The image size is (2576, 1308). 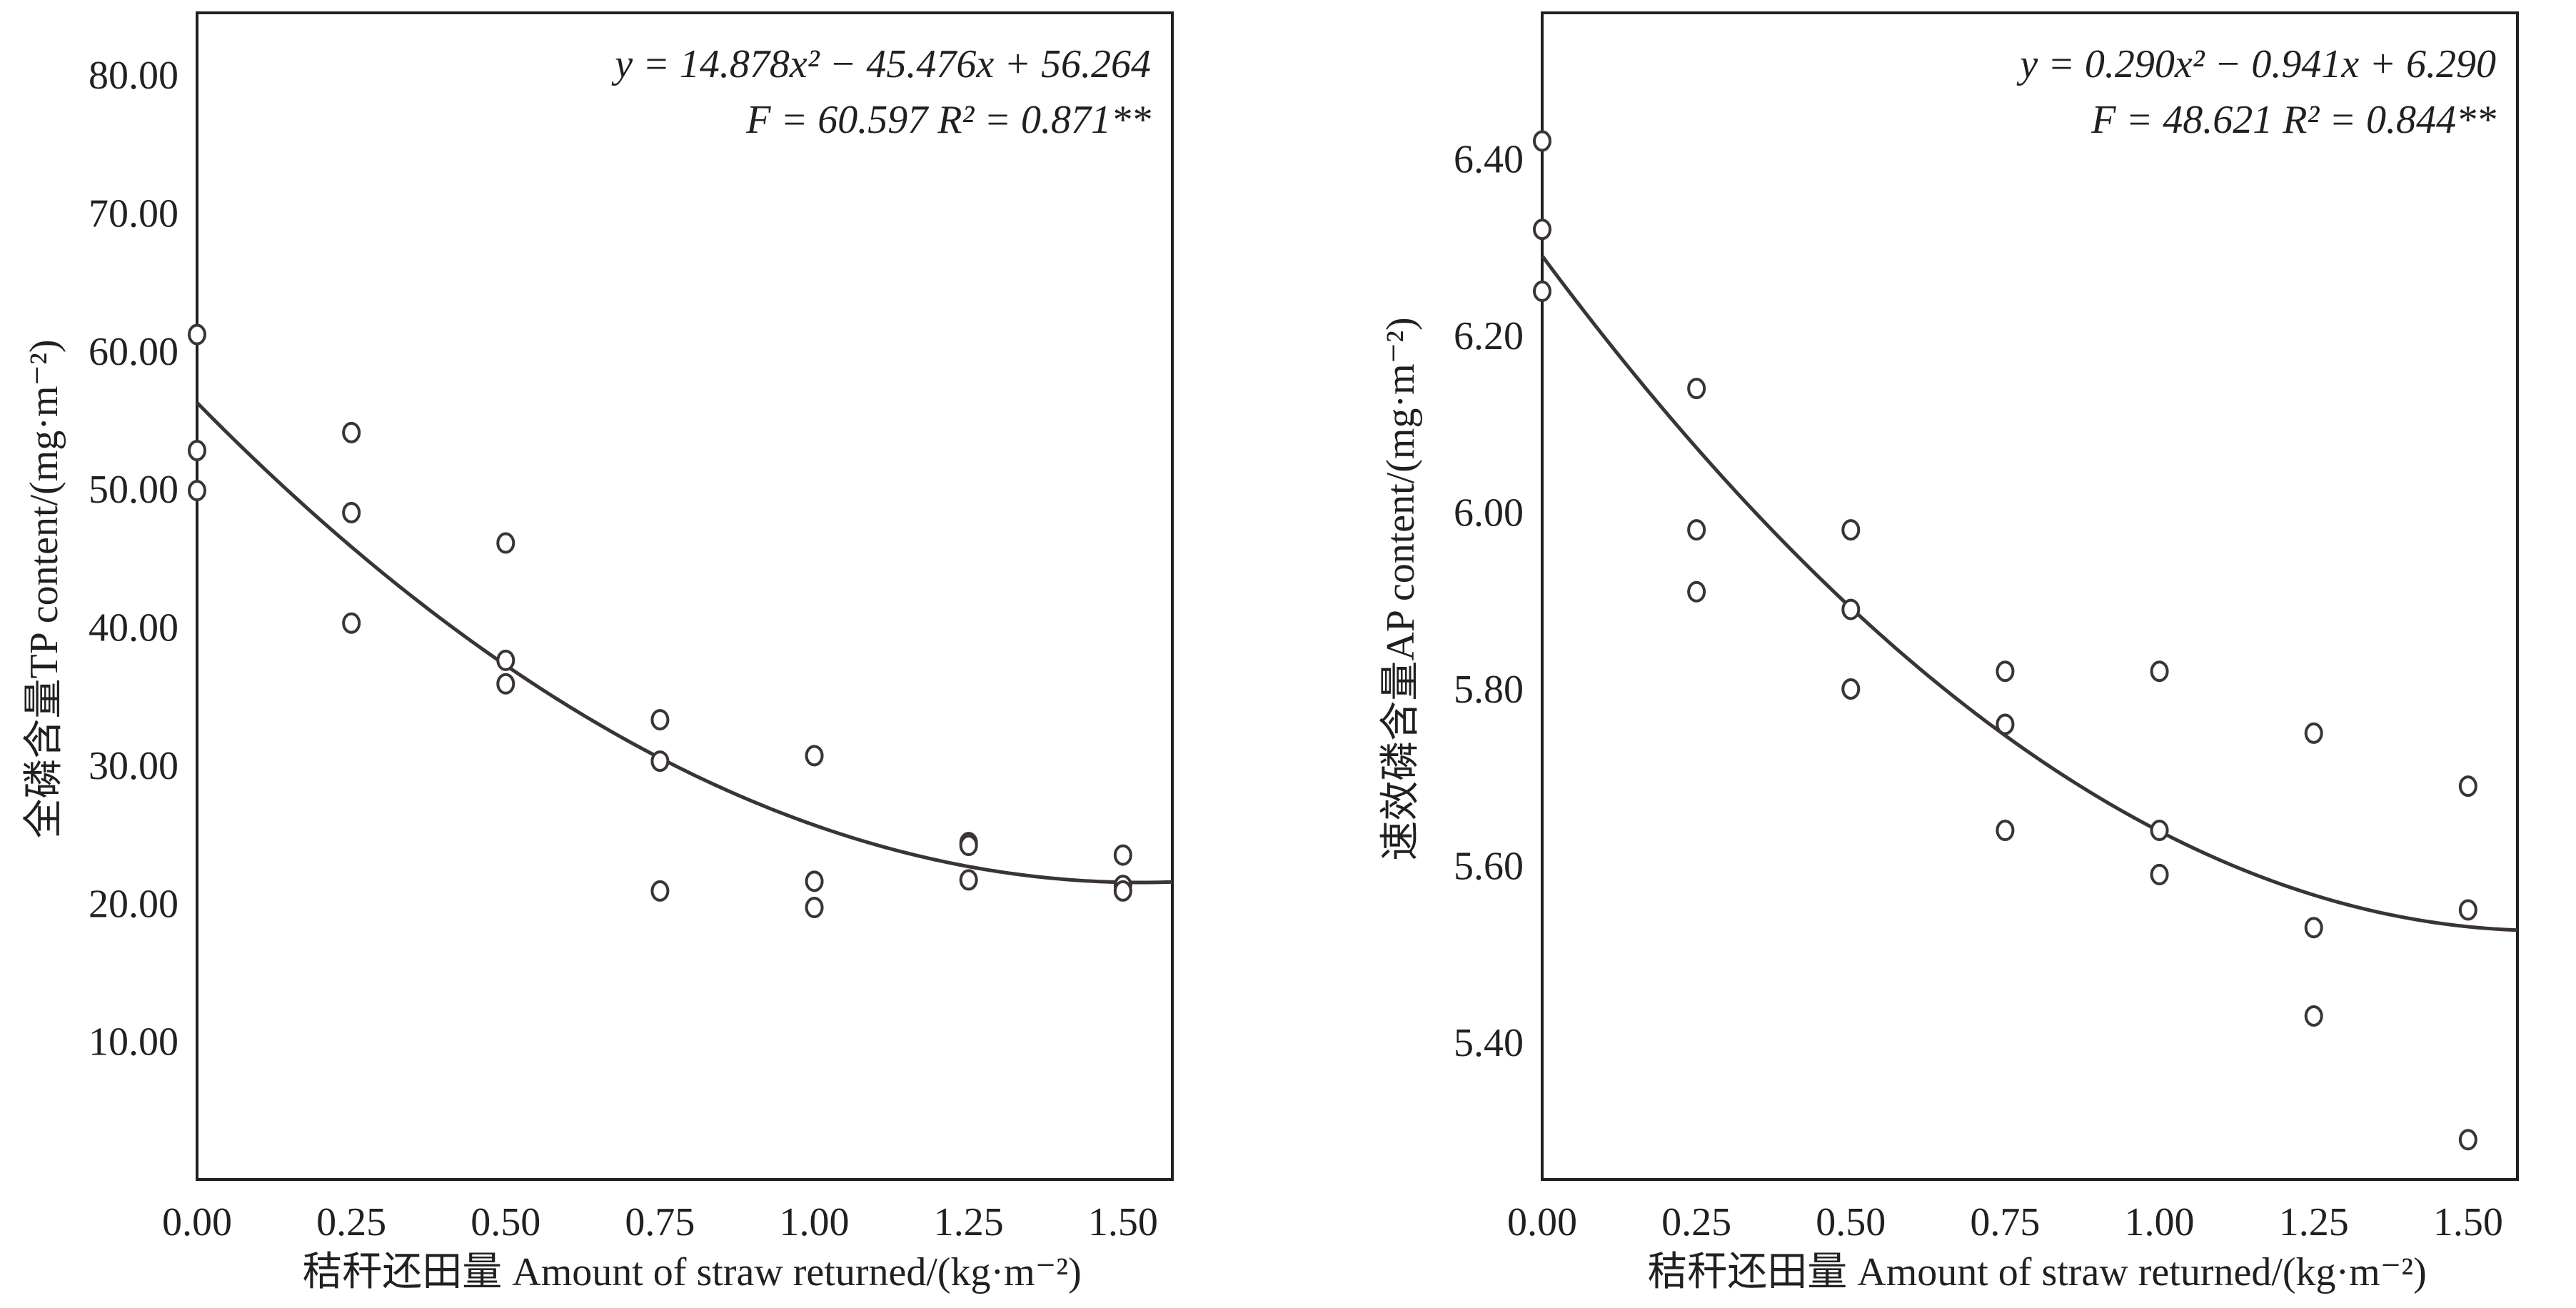 I want to click on y-tick-label: 6.00, so click(x=1489, y=513).